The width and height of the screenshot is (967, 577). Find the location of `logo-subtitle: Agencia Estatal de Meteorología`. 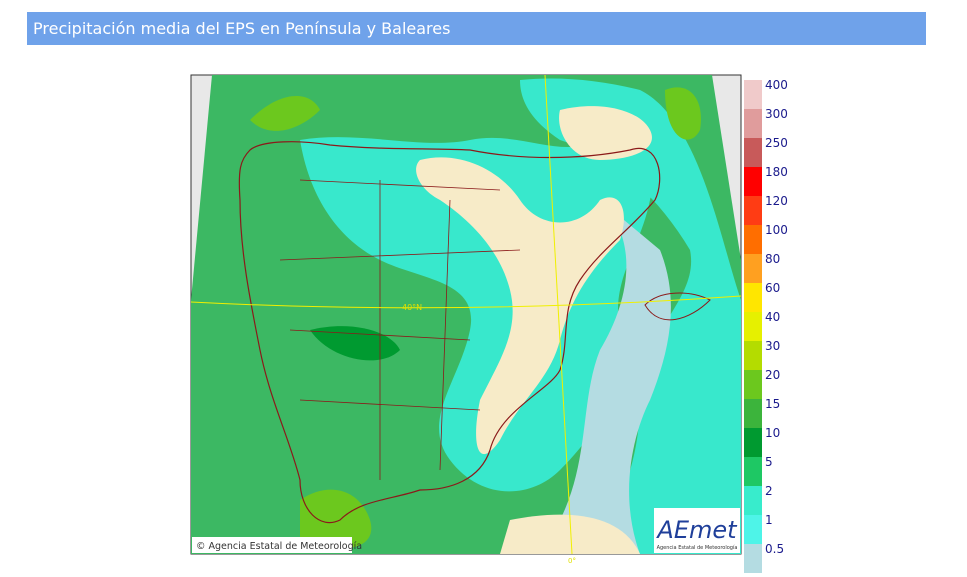

logo-subtitle: Agencia Estatal de Meteorología is located at coordinates (697, 547).